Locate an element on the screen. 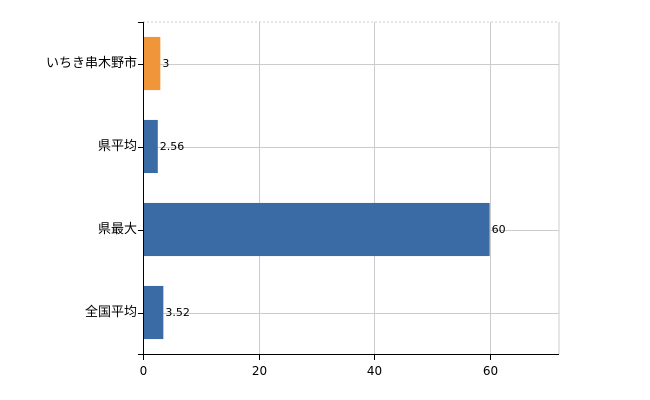 The image size is (650, 400). category-label: 県平均 is located at coordinates (117, 146).